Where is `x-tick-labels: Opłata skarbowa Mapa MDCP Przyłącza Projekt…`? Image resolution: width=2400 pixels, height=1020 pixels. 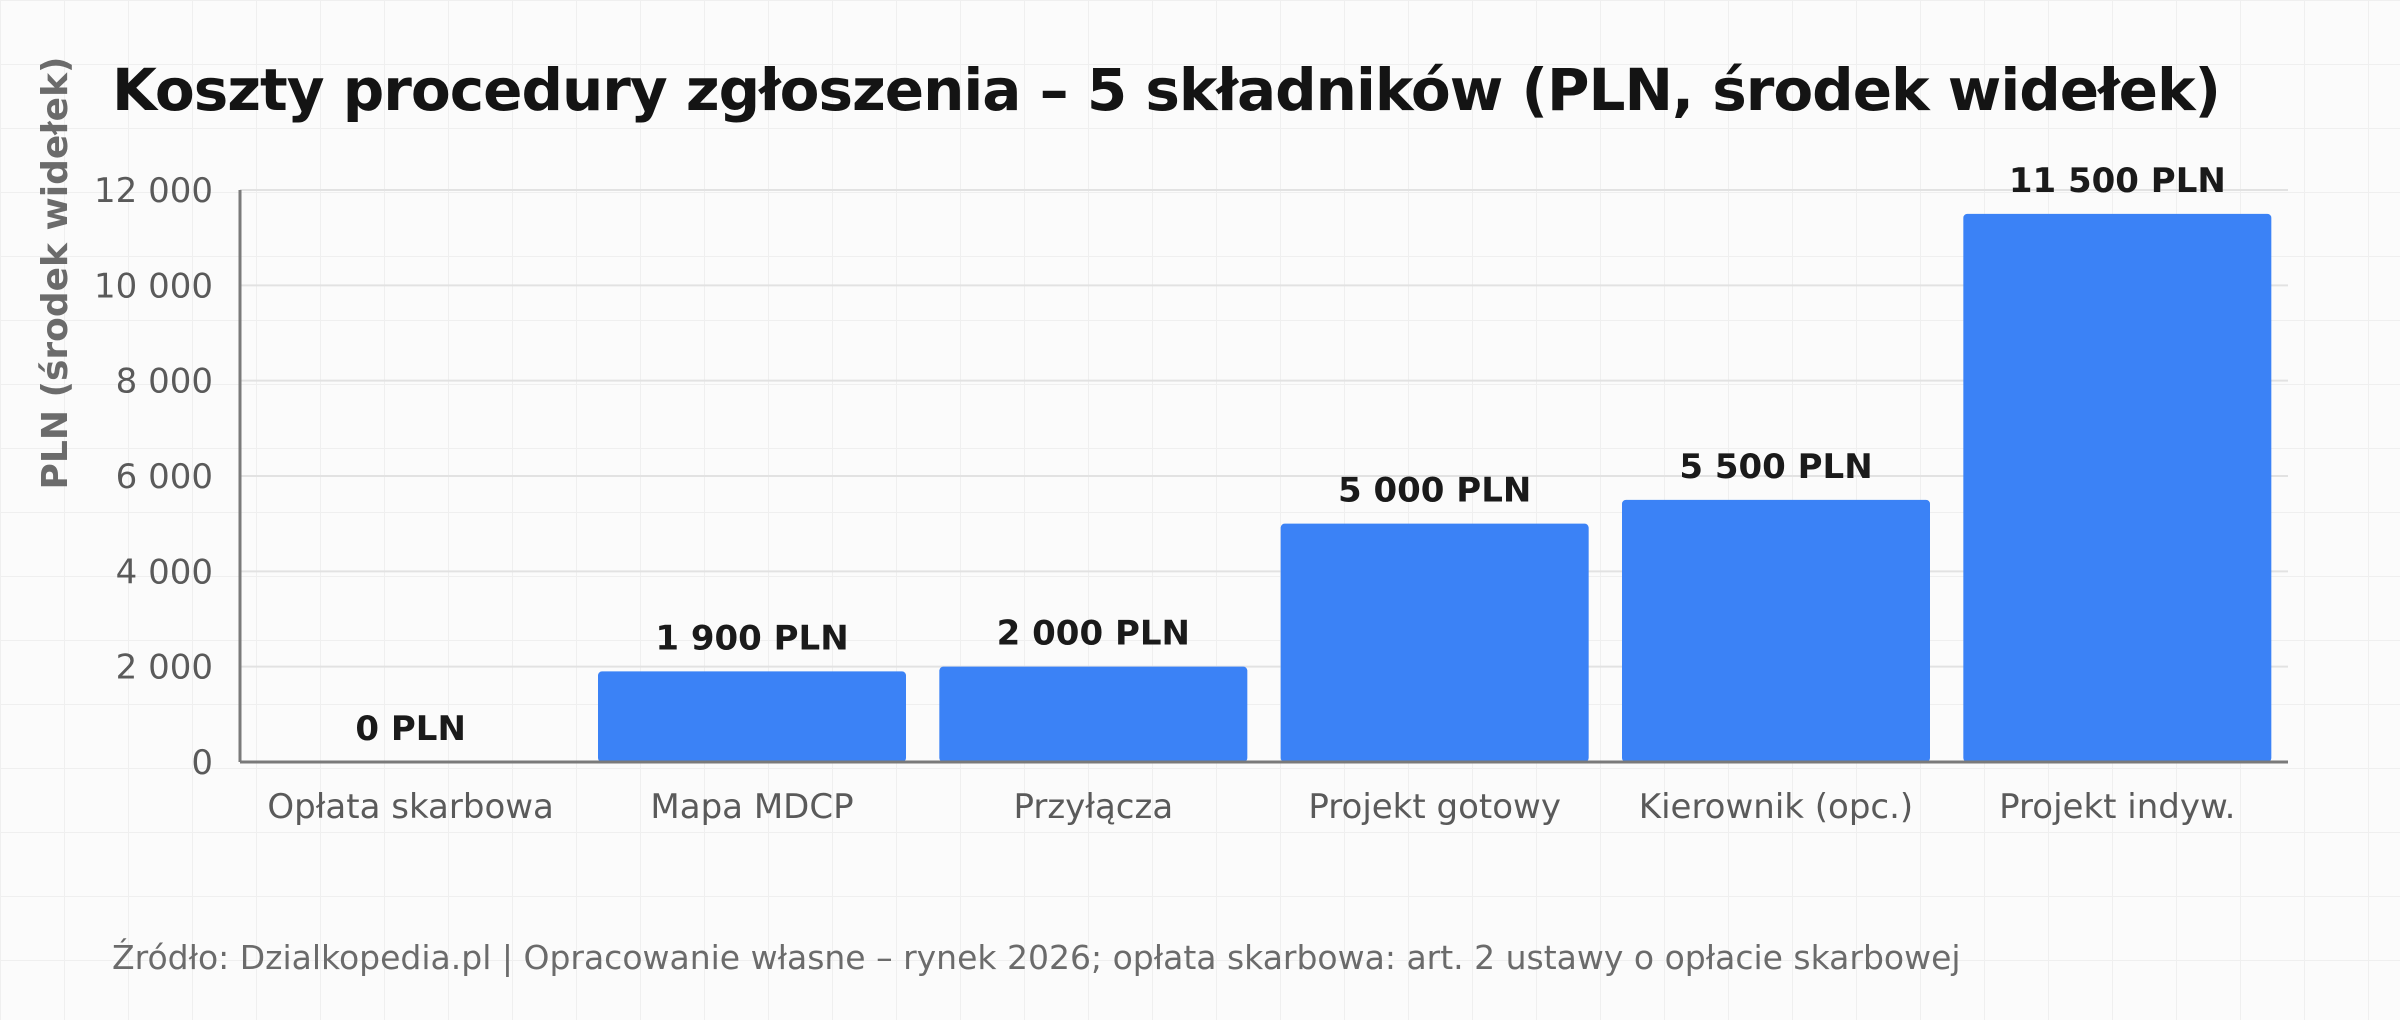
x-tick-labels: Opłata skarbowa Mapa MDCP Przyłącza Projekt… is located at coordinates (1251, 807).